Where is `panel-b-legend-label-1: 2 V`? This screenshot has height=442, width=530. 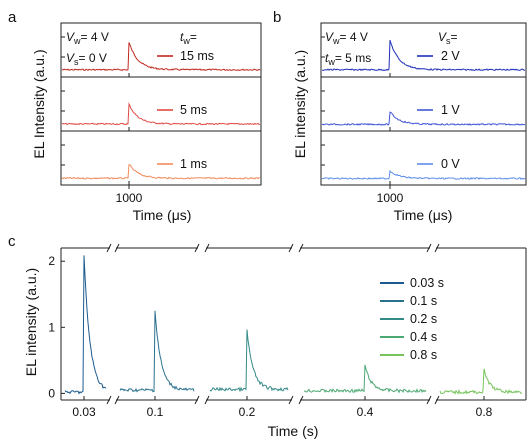
panel-b-legend-label-1: 2 V is located at coordinates (450, 56).